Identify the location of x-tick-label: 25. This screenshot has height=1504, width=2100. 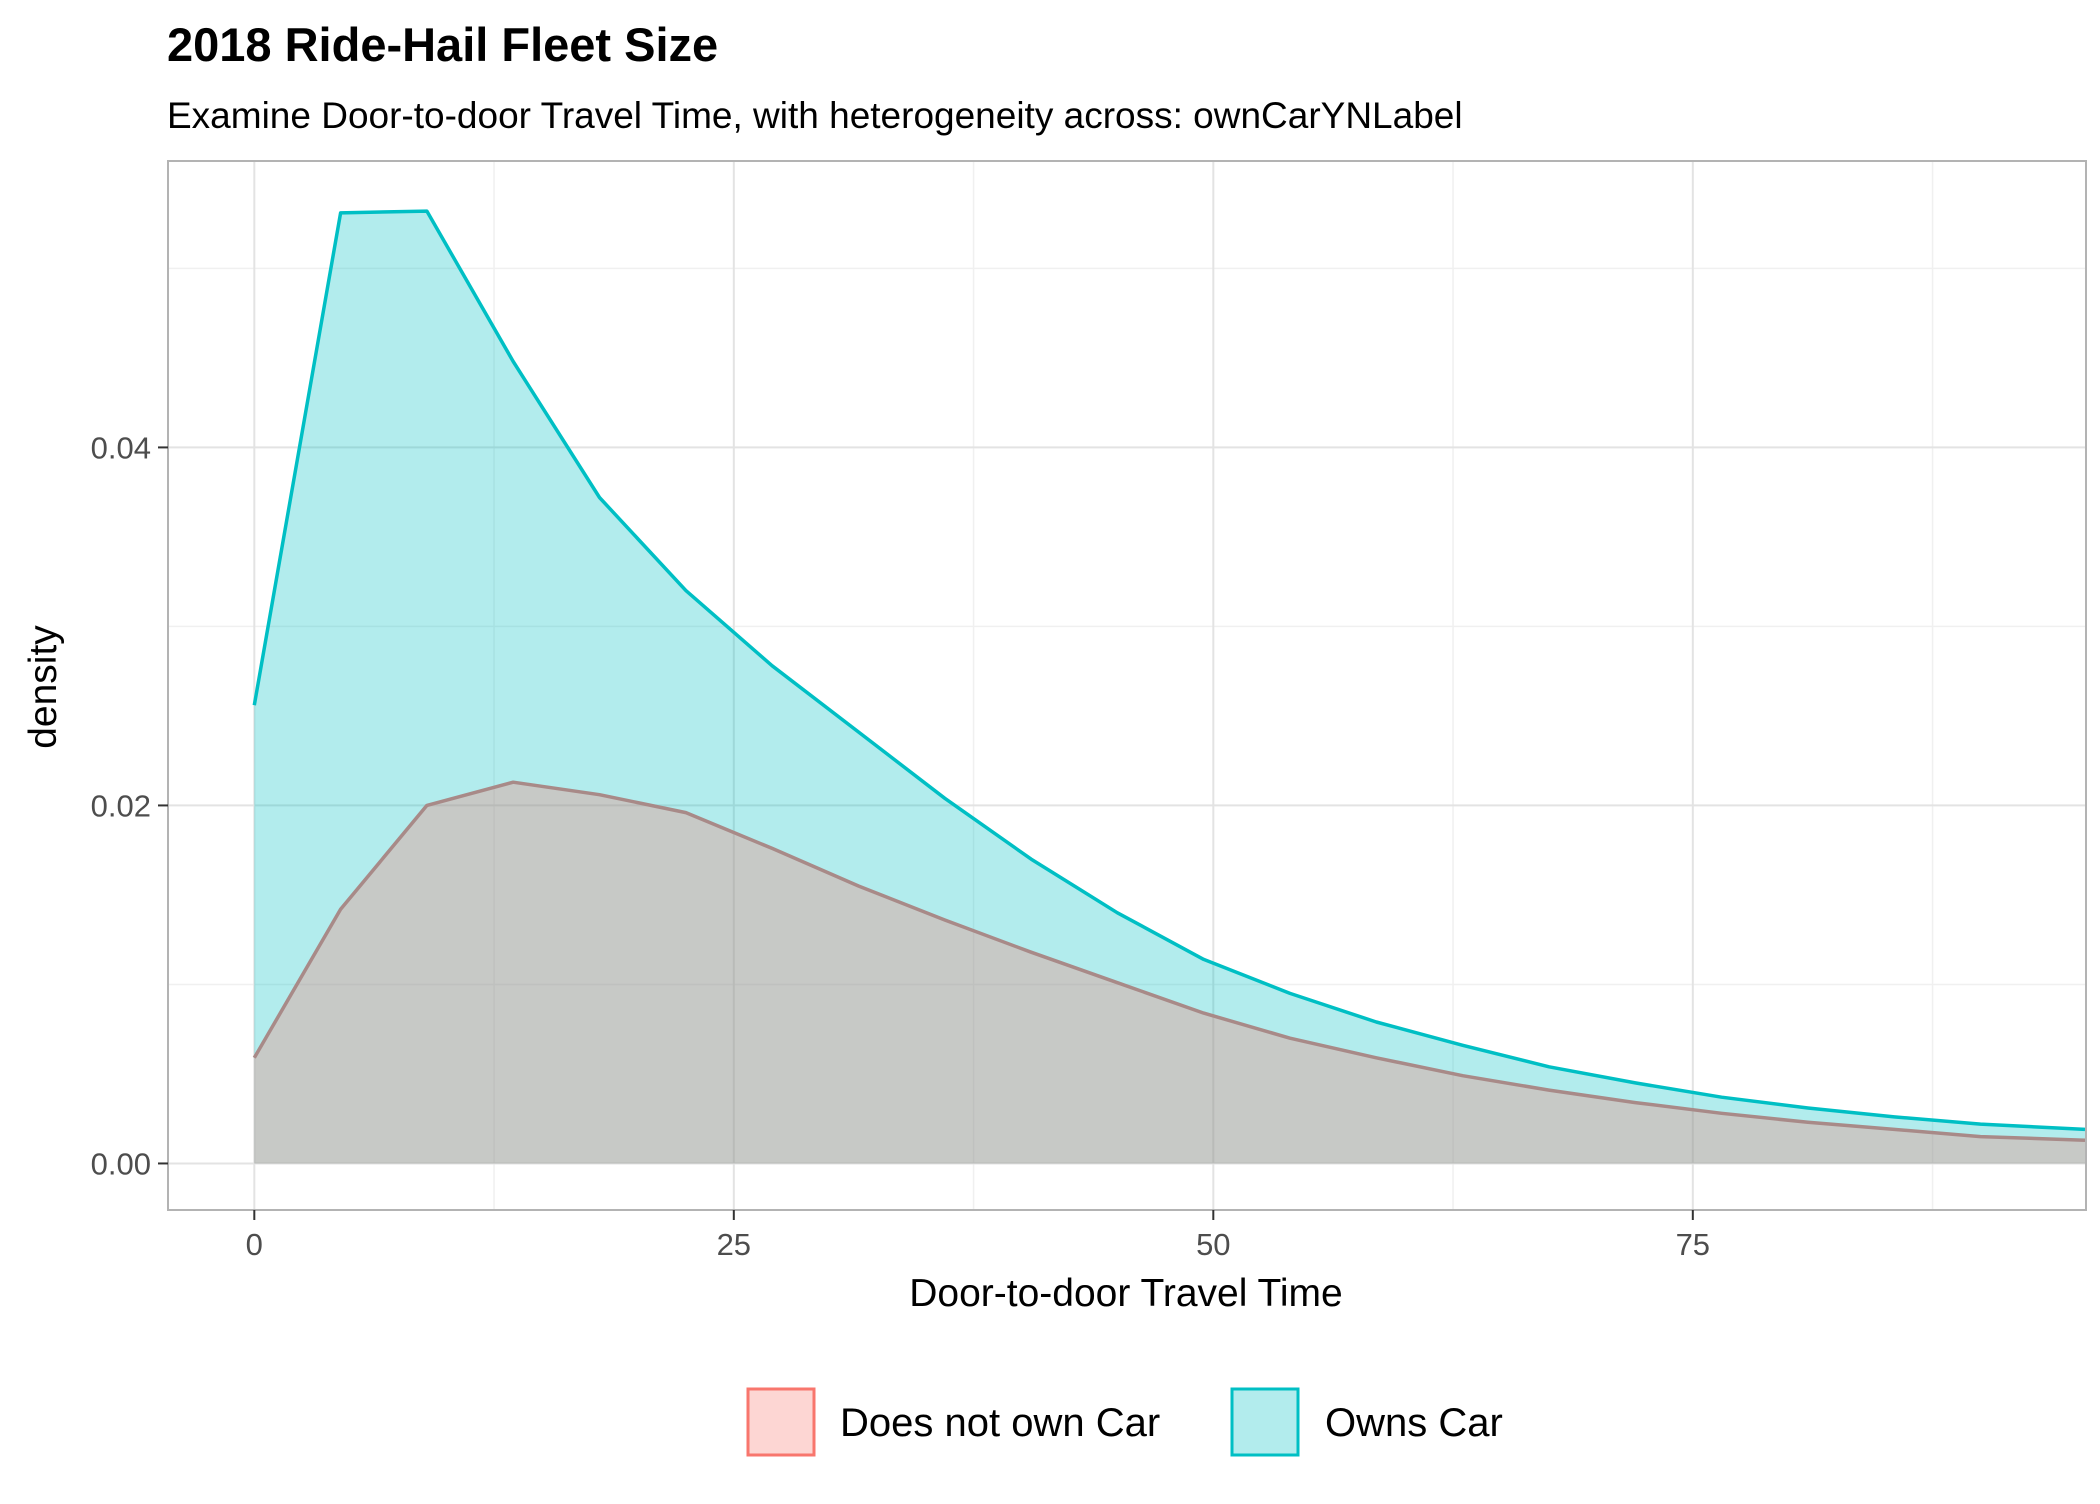
(734, 1244).